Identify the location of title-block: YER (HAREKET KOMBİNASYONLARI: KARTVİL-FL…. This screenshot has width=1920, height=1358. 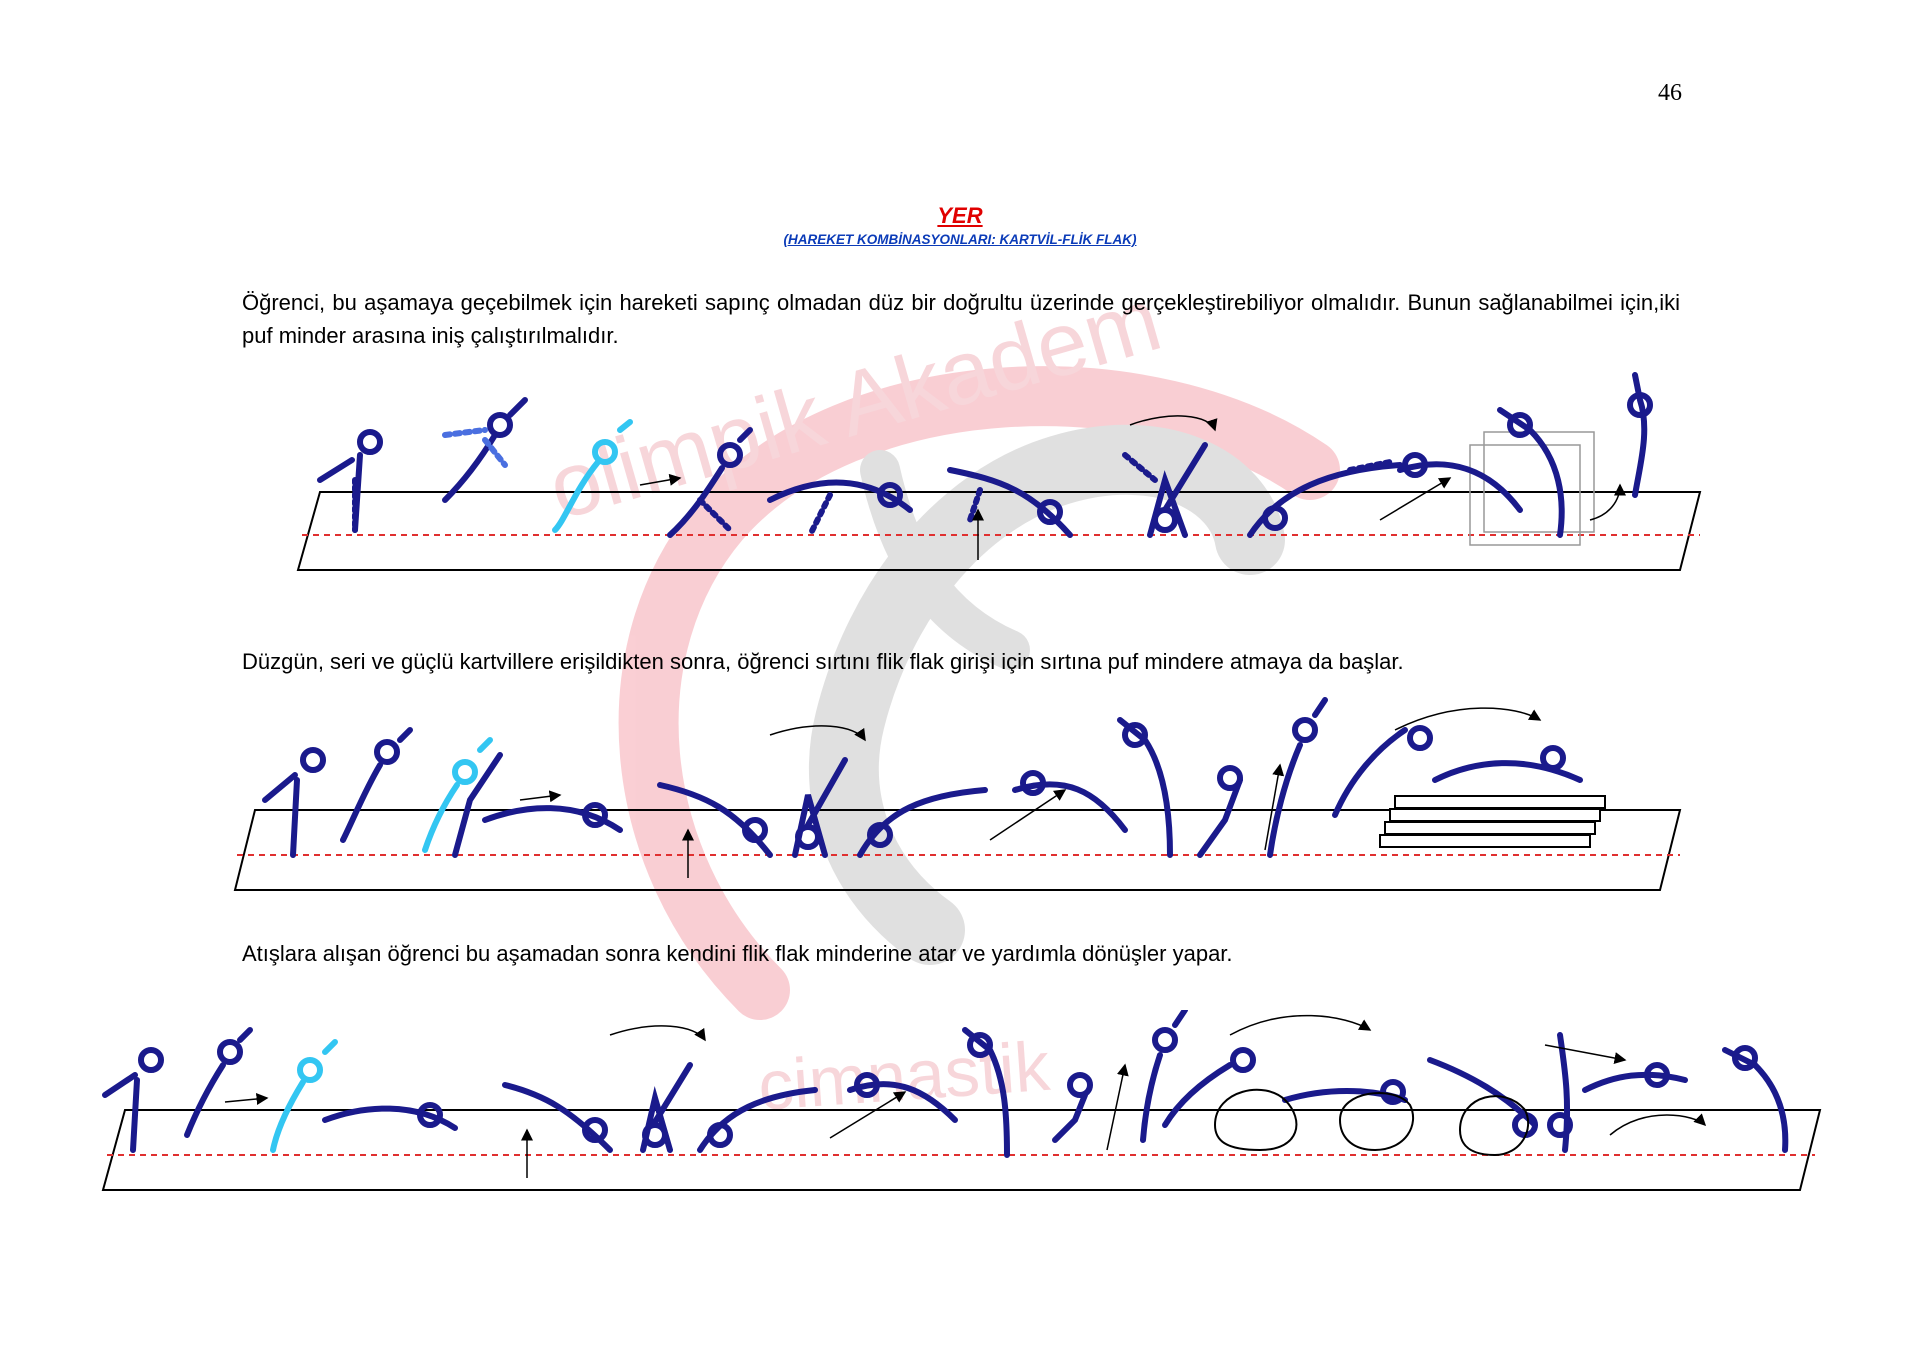
(960, 226).